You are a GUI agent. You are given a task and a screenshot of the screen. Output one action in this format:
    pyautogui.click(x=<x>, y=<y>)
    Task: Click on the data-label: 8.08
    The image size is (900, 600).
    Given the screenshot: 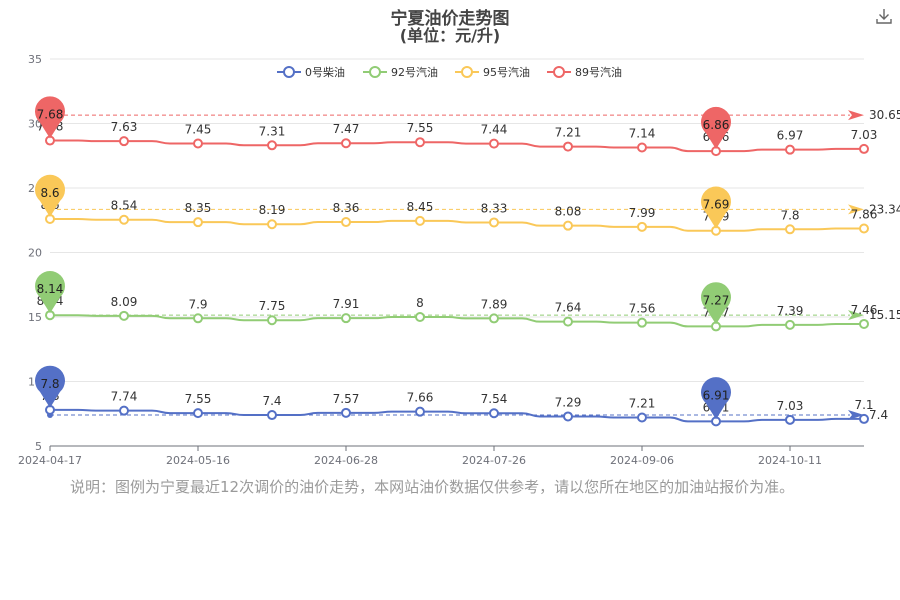 What is the action you would take?
    pyautogui.click(x=568, y=212)
    